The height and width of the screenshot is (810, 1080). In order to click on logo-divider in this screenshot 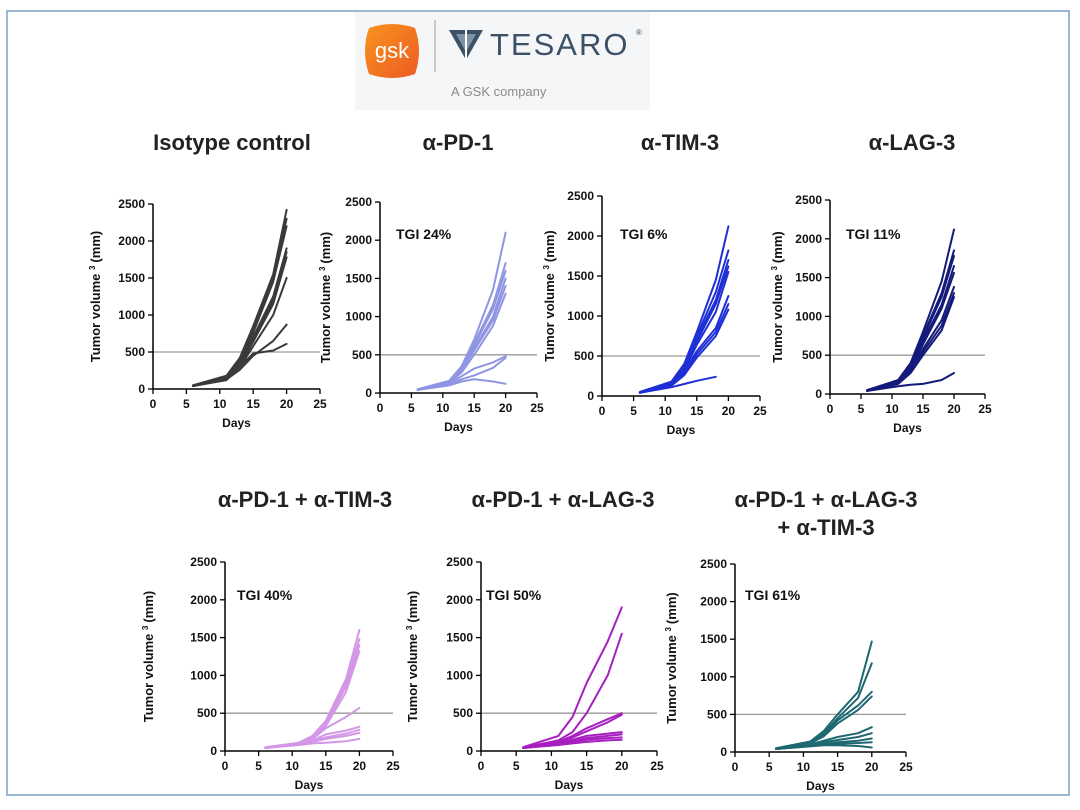, I will do `click(435, 46)`.